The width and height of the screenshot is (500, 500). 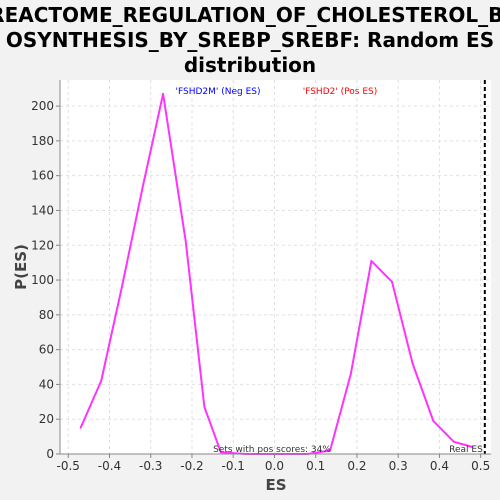 What do you see at coordinates (46, 419) in the screenshot?
I see `y-tick-label: 20` at bounding box center [46, 419].